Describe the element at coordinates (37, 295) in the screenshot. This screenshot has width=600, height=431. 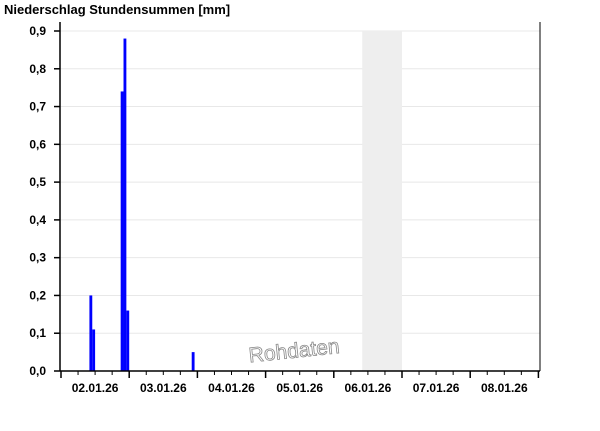
I see `y-tick-label: 0,2` at that location.